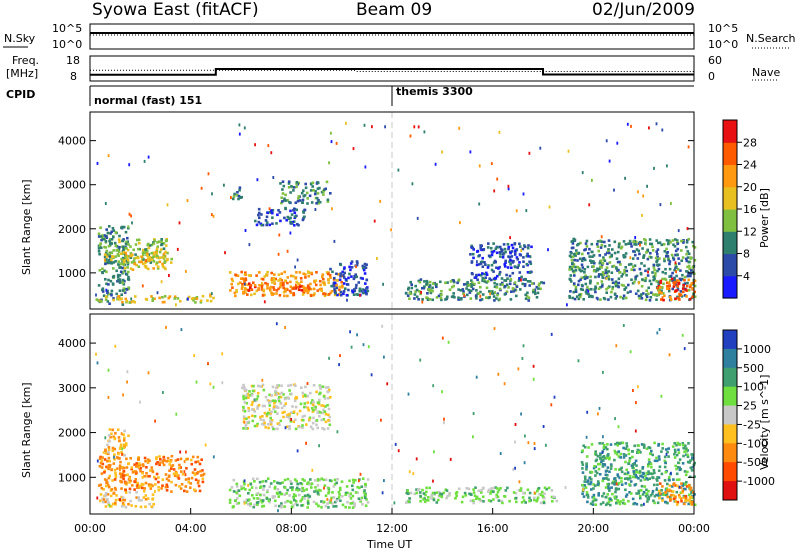  What do you see at coordinates (72, 477) in the screenshot?
I see `ytick-label: 1000` at bounding box center [72, 477].